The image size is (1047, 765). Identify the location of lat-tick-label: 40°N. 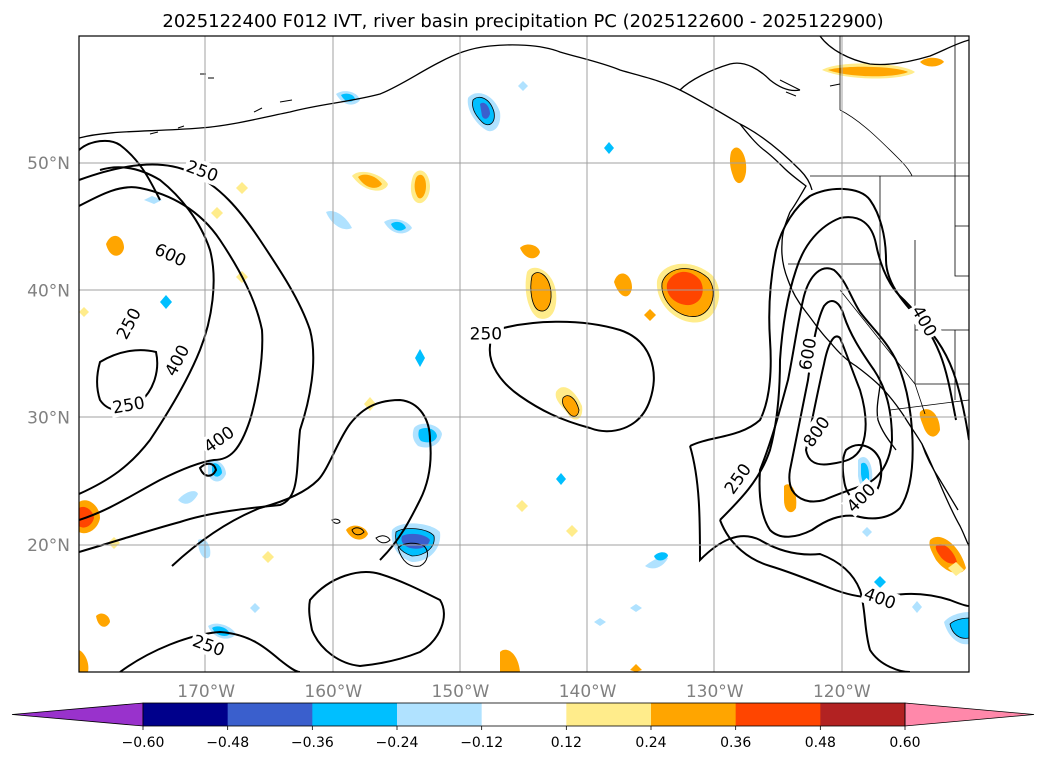
(48, 291).